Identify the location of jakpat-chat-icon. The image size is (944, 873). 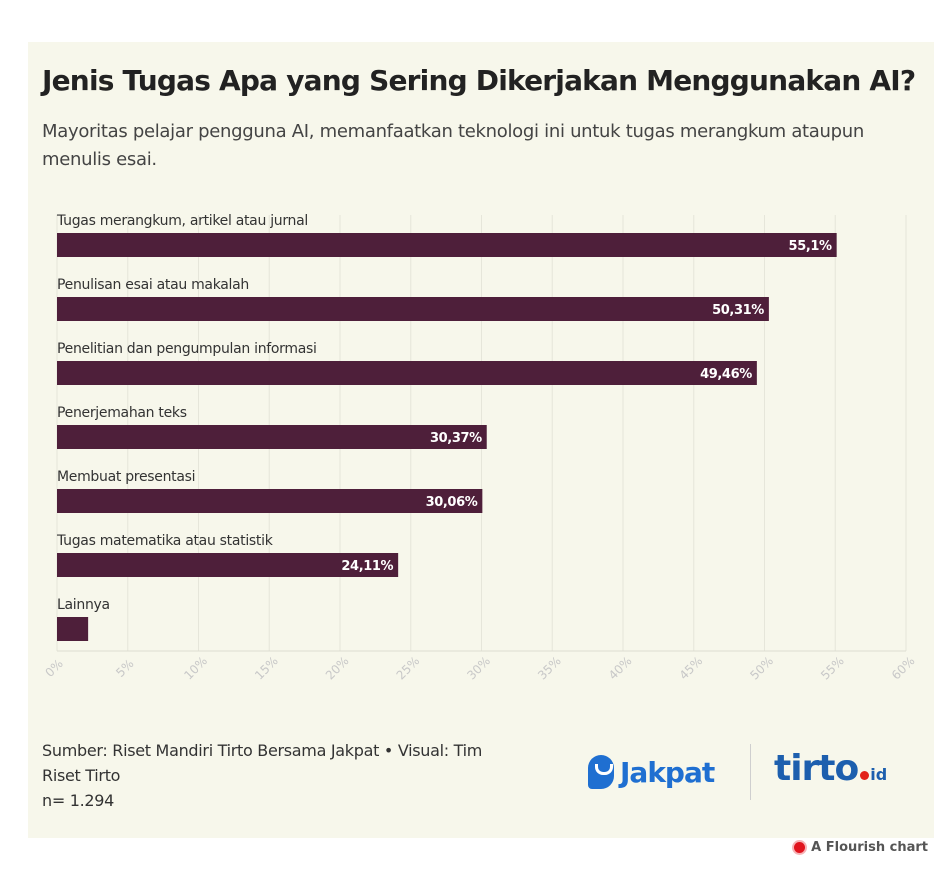
(601, 772).